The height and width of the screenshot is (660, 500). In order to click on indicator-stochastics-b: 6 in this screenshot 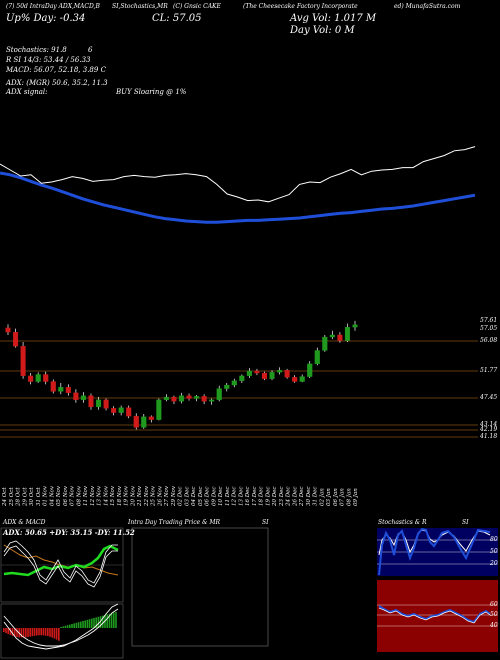, I will do `click(90, 50)`.